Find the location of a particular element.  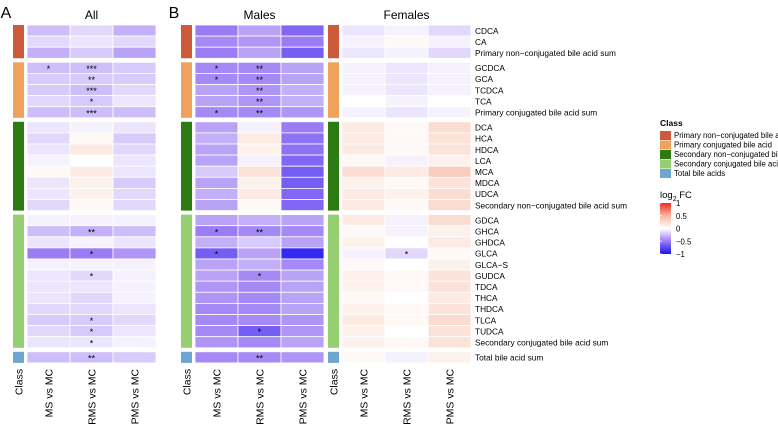

row-label: MCA is located at coordinates (484, 172).